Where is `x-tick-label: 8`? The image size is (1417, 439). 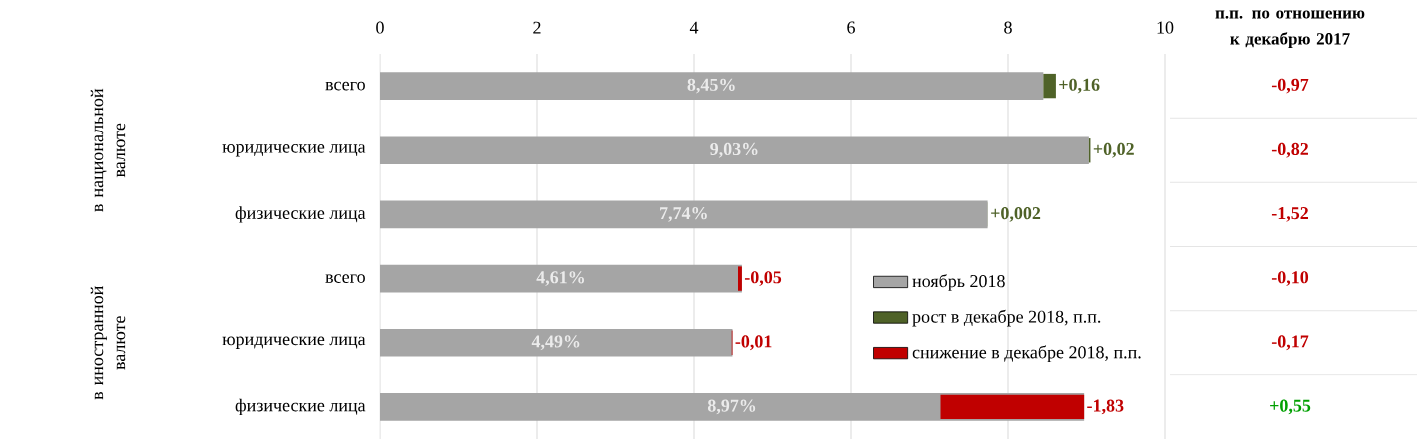
x-tick-label: 8 is located at coordinates (1008, 27).